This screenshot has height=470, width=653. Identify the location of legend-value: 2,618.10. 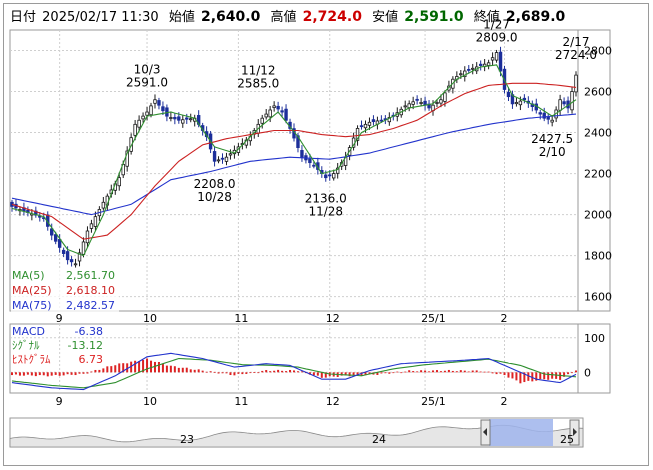
(90, 290).